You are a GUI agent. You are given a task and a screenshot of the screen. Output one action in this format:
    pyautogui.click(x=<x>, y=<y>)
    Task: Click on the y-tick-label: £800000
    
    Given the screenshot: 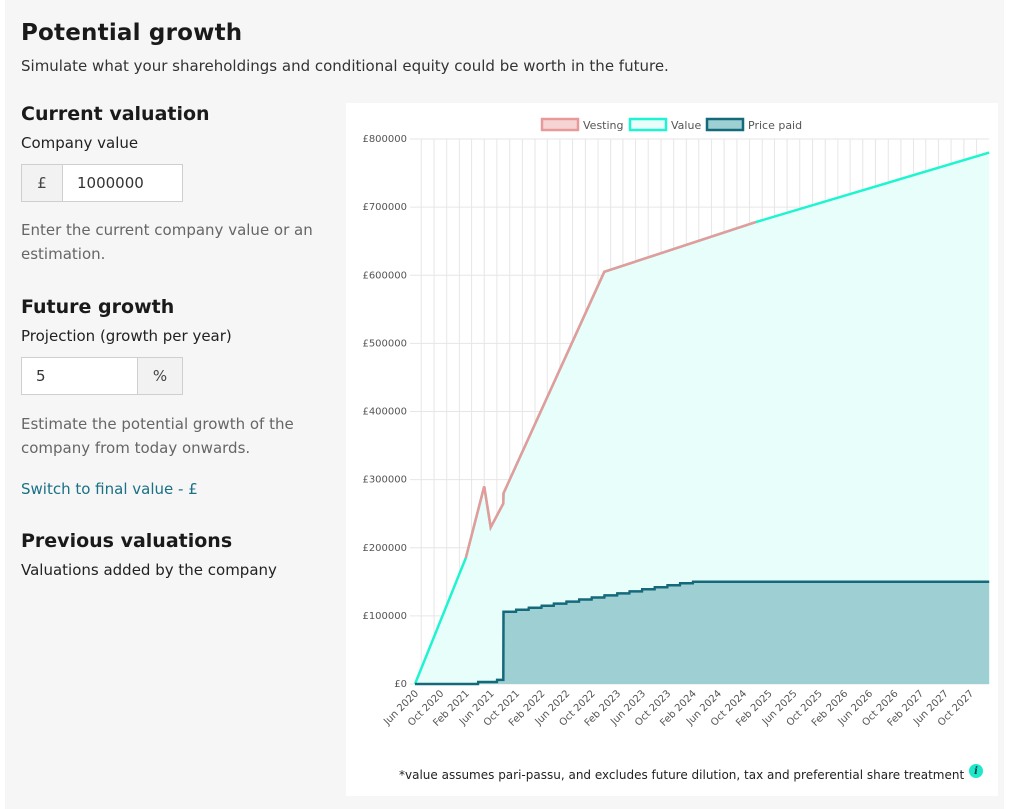 What is the action you would take?
    pyautogui.click(x=384, y=139)
    